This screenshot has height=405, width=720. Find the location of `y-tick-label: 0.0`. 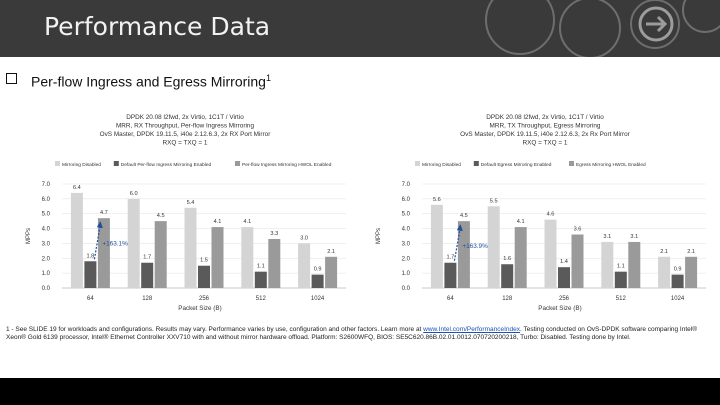

y-tick-label: 0.0 is located at coordinates (406, 289).